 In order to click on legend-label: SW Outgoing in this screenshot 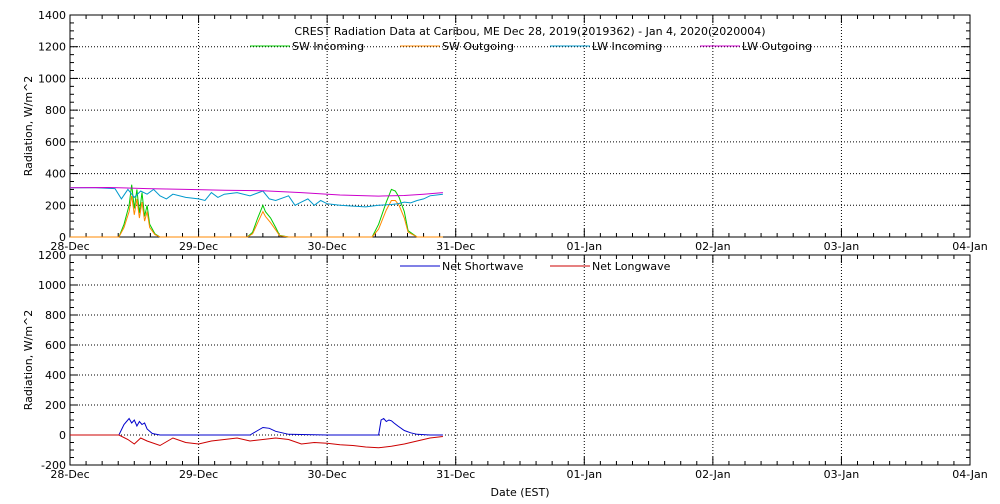, I will do `click(478, 46)`.